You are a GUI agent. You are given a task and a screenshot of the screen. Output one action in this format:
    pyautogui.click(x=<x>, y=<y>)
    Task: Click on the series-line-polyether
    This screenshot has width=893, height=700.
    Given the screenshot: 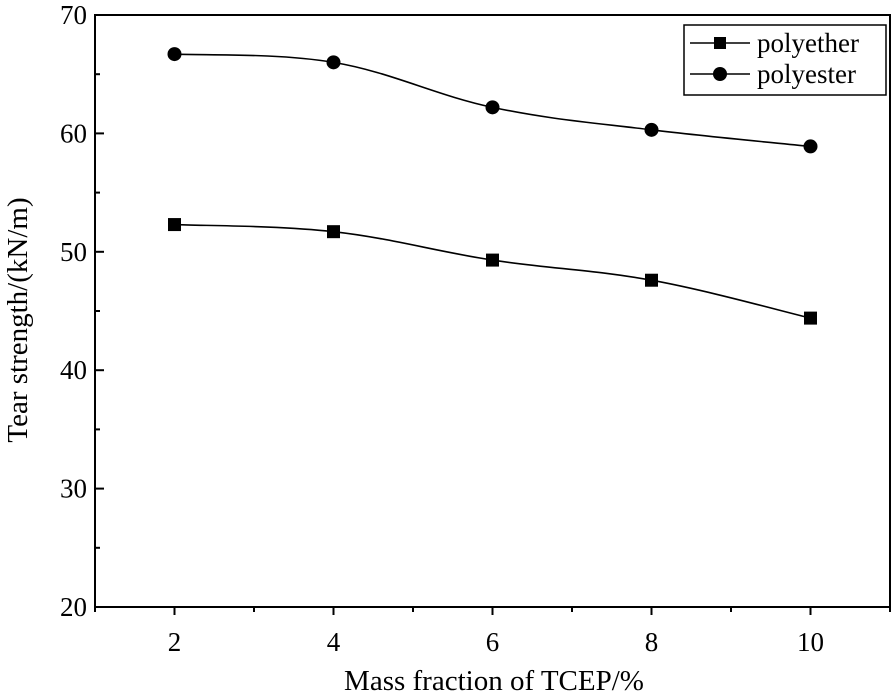 What is the action you would take?
    pyautogui.click(x=492, y=271)
    